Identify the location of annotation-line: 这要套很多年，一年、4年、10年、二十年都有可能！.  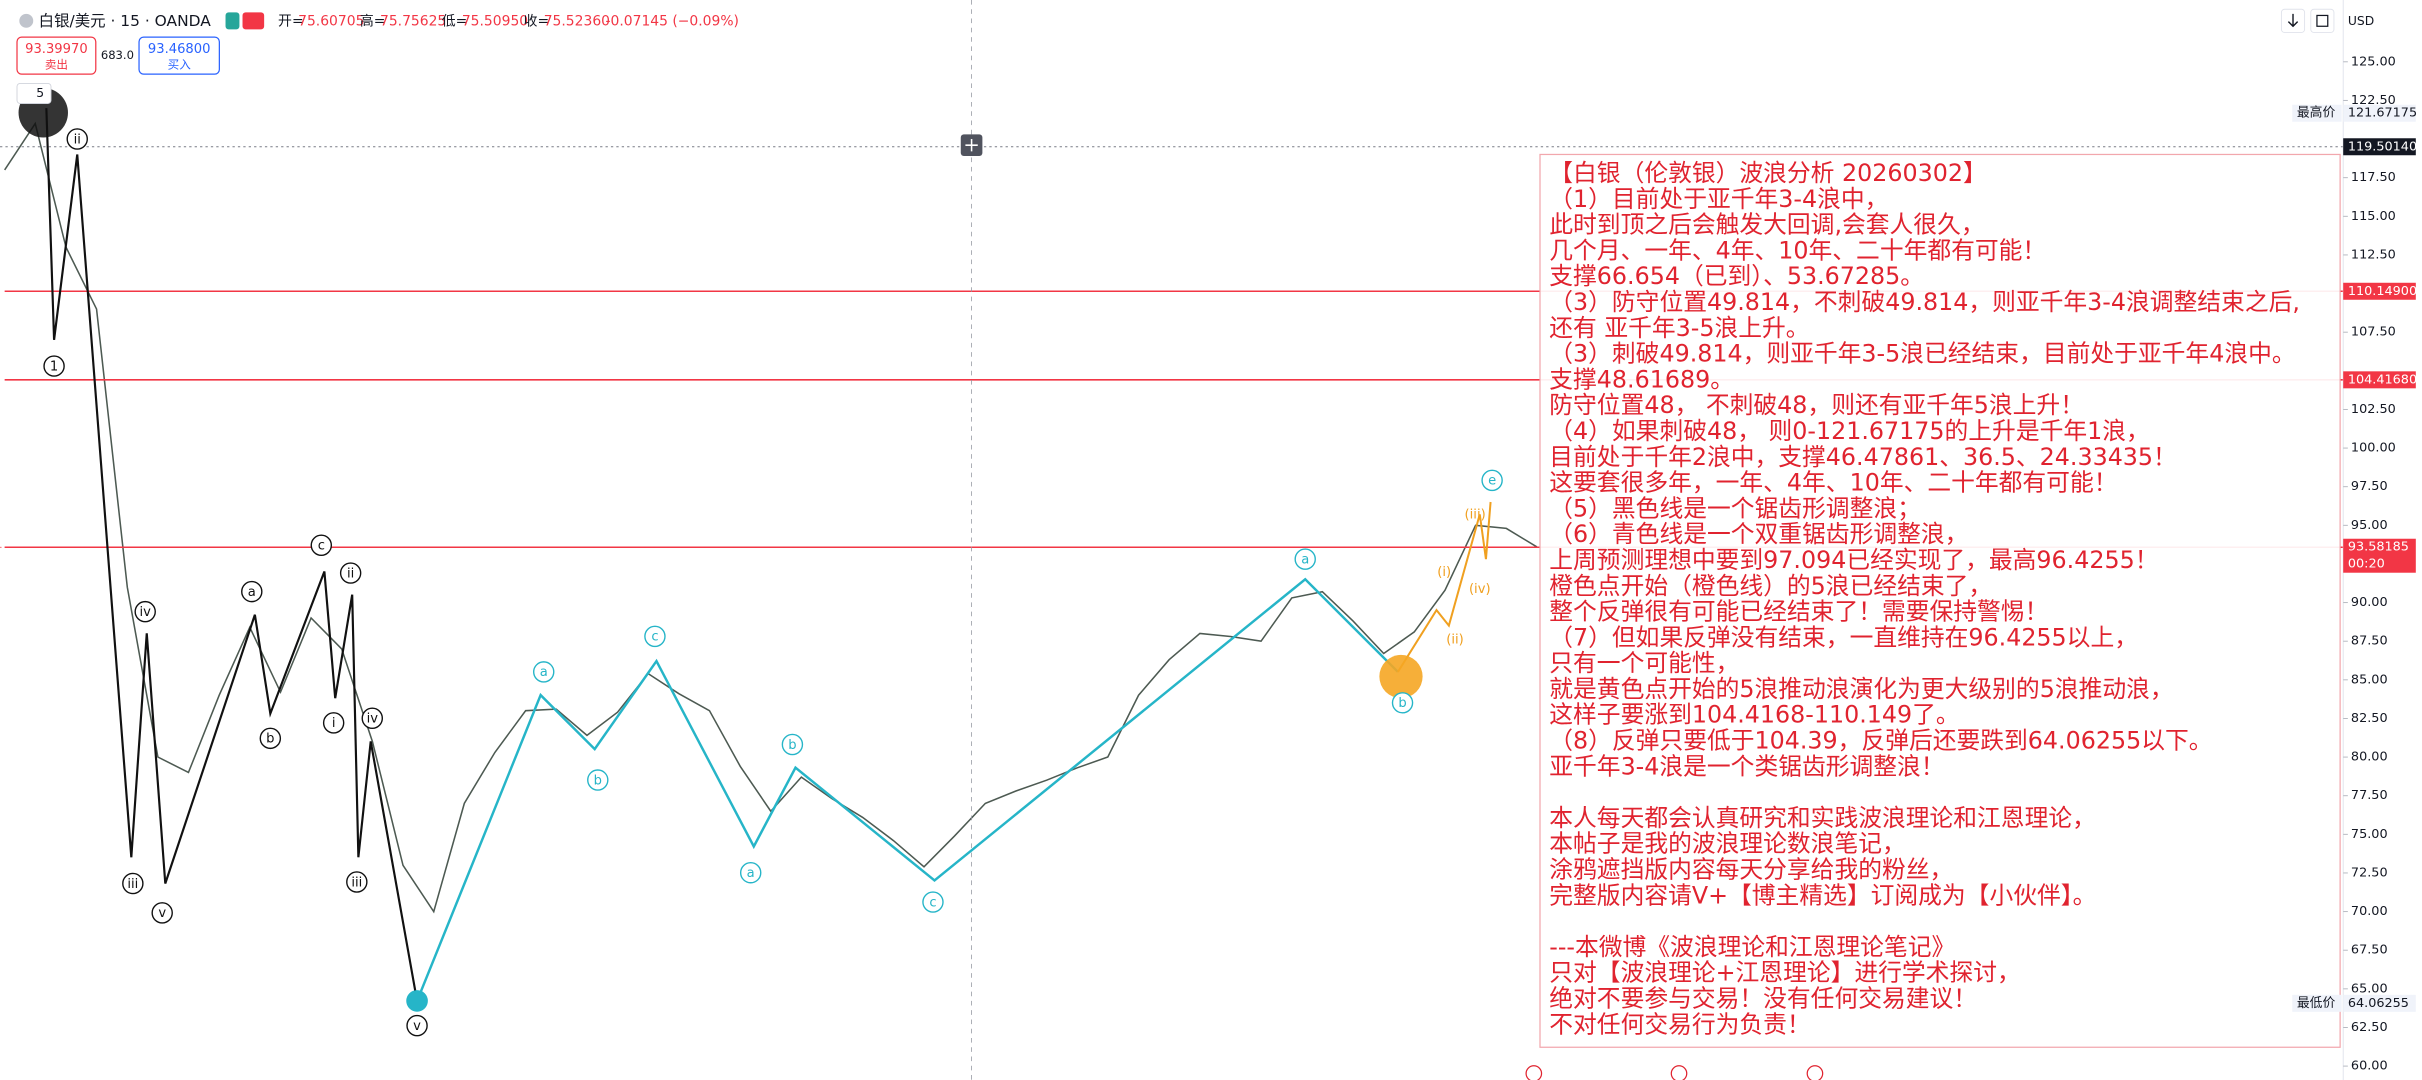
(1833, 483).